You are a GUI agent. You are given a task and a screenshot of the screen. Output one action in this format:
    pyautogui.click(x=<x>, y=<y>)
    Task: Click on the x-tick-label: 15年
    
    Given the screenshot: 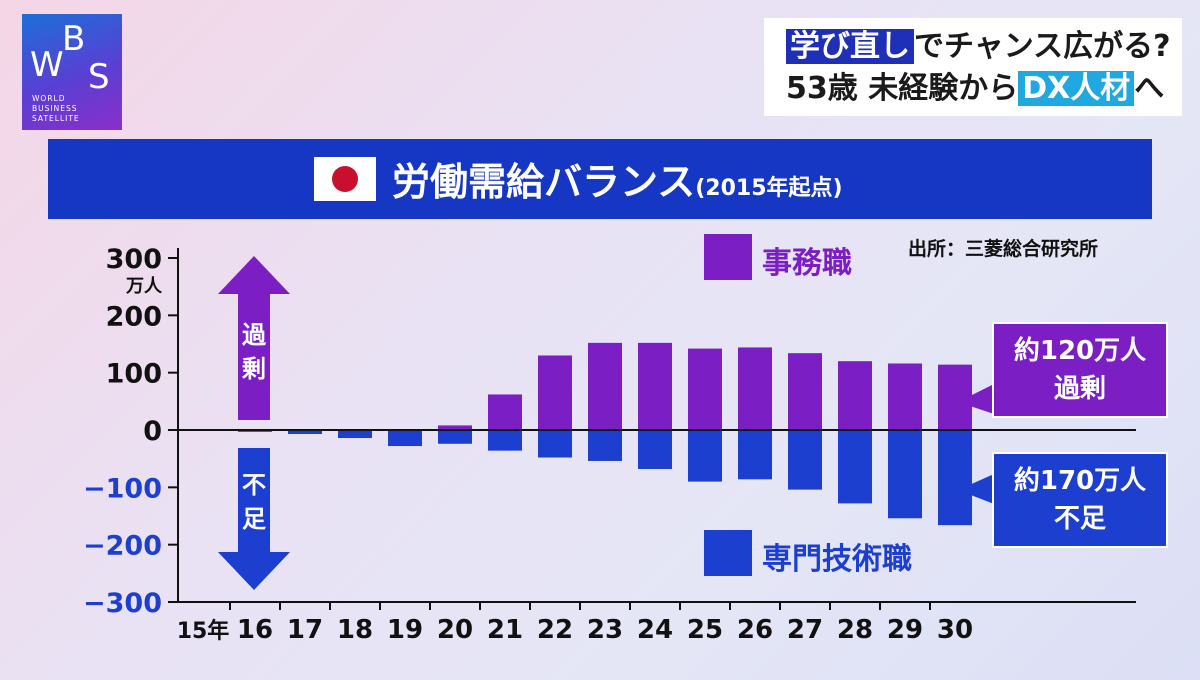 What is the action you would take?
    pyautogui.click(x=203, y=631)
    